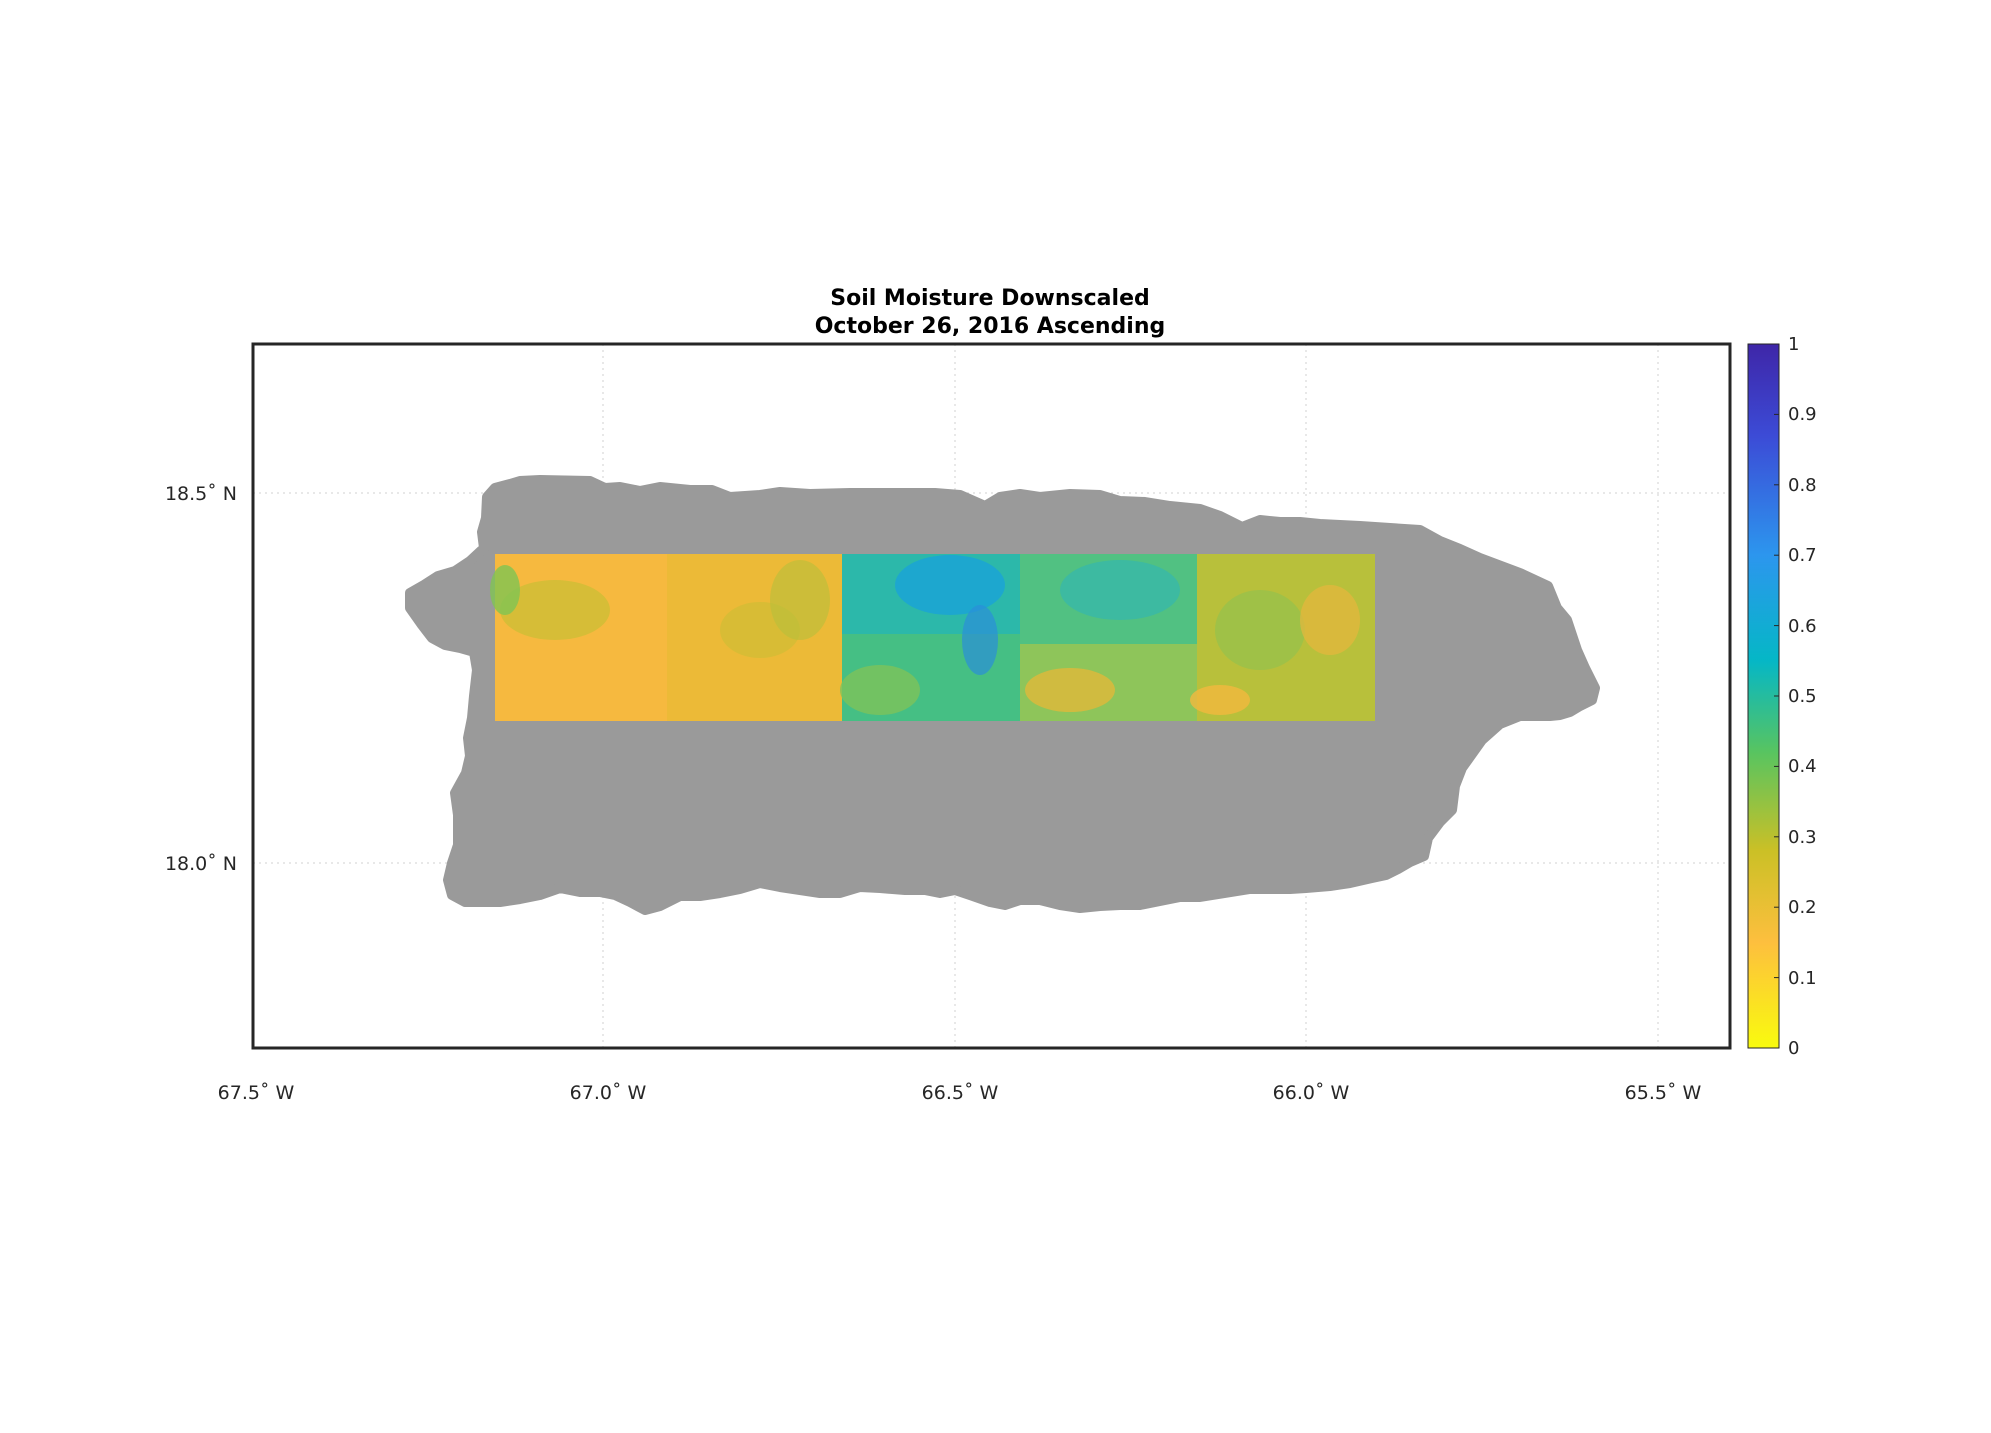 This screenshot has width=1991, height=1433. Describe the element at coordinates (608, 1093) in the screenshot. I see `x-tick-label-67-0: 67.0˚ W` at that location.